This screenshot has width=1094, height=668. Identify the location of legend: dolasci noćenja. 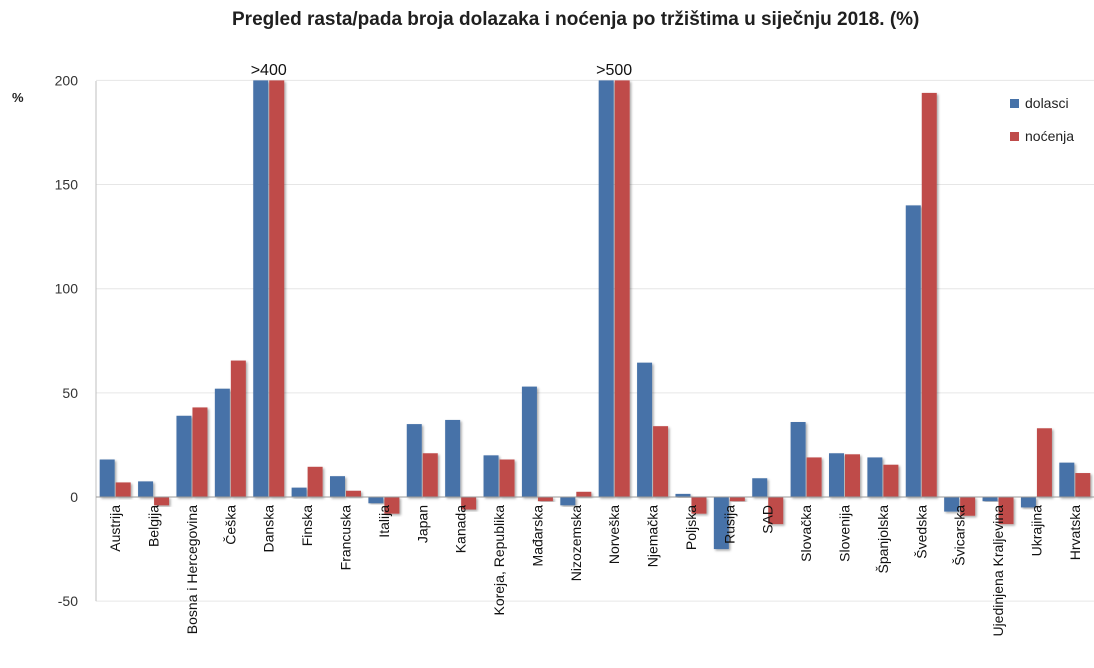
(1042, 119).